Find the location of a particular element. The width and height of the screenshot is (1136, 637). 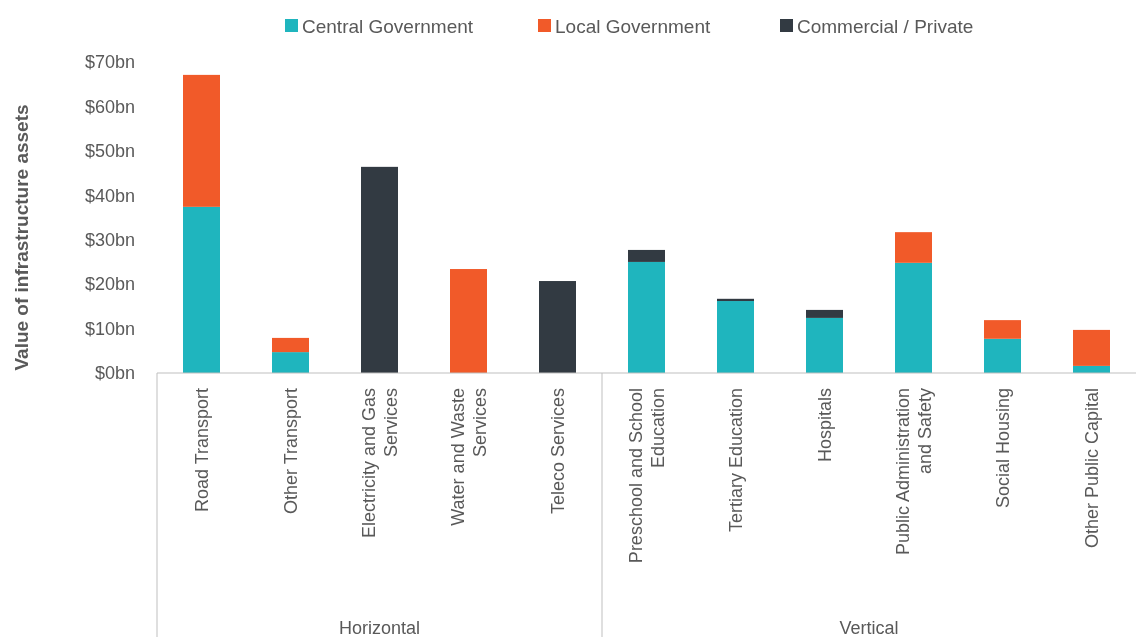

y-tick-label: $10bn is located at coordinates (109, 328).